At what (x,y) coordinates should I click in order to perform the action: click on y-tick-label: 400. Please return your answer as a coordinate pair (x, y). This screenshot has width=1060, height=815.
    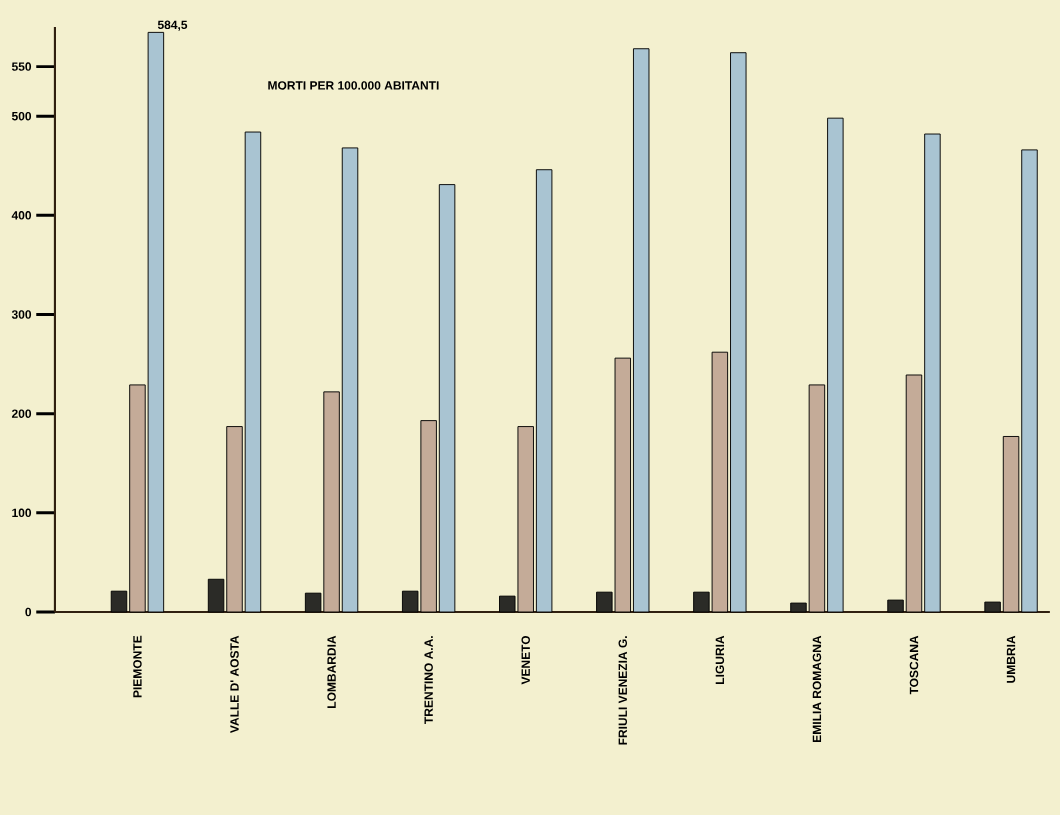
    Looking at the image, I should click on (21, 215).